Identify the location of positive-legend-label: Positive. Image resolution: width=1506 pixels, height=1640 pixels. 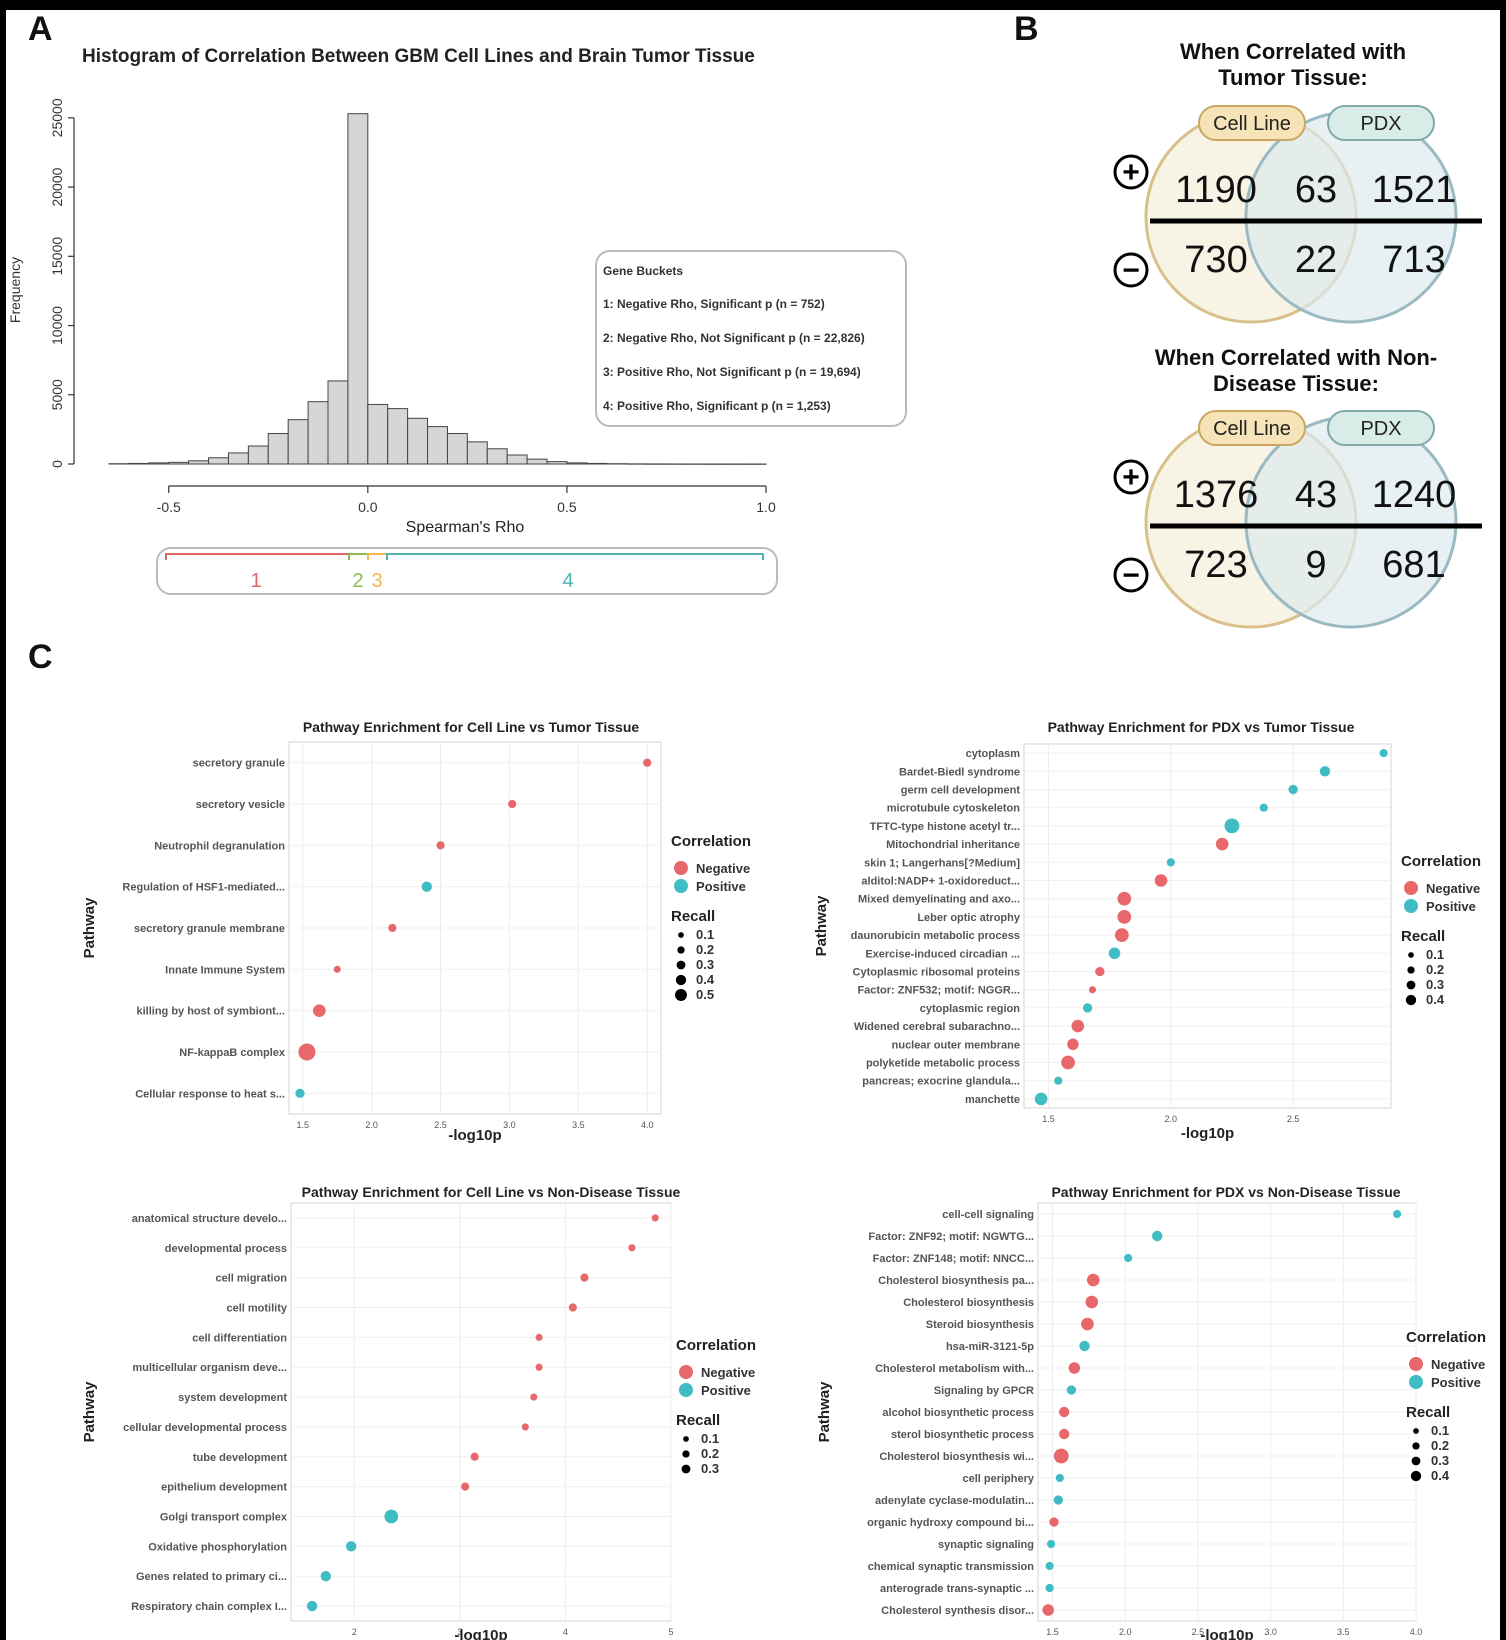
(726, 1390).